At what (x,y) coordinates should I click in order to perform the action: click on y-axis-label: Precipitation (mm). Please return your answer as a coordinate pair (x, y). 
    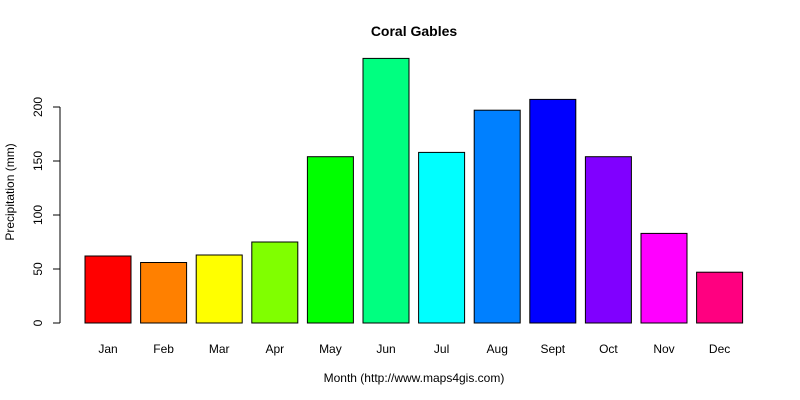
    Looking at the image, I should click on (10, 191).